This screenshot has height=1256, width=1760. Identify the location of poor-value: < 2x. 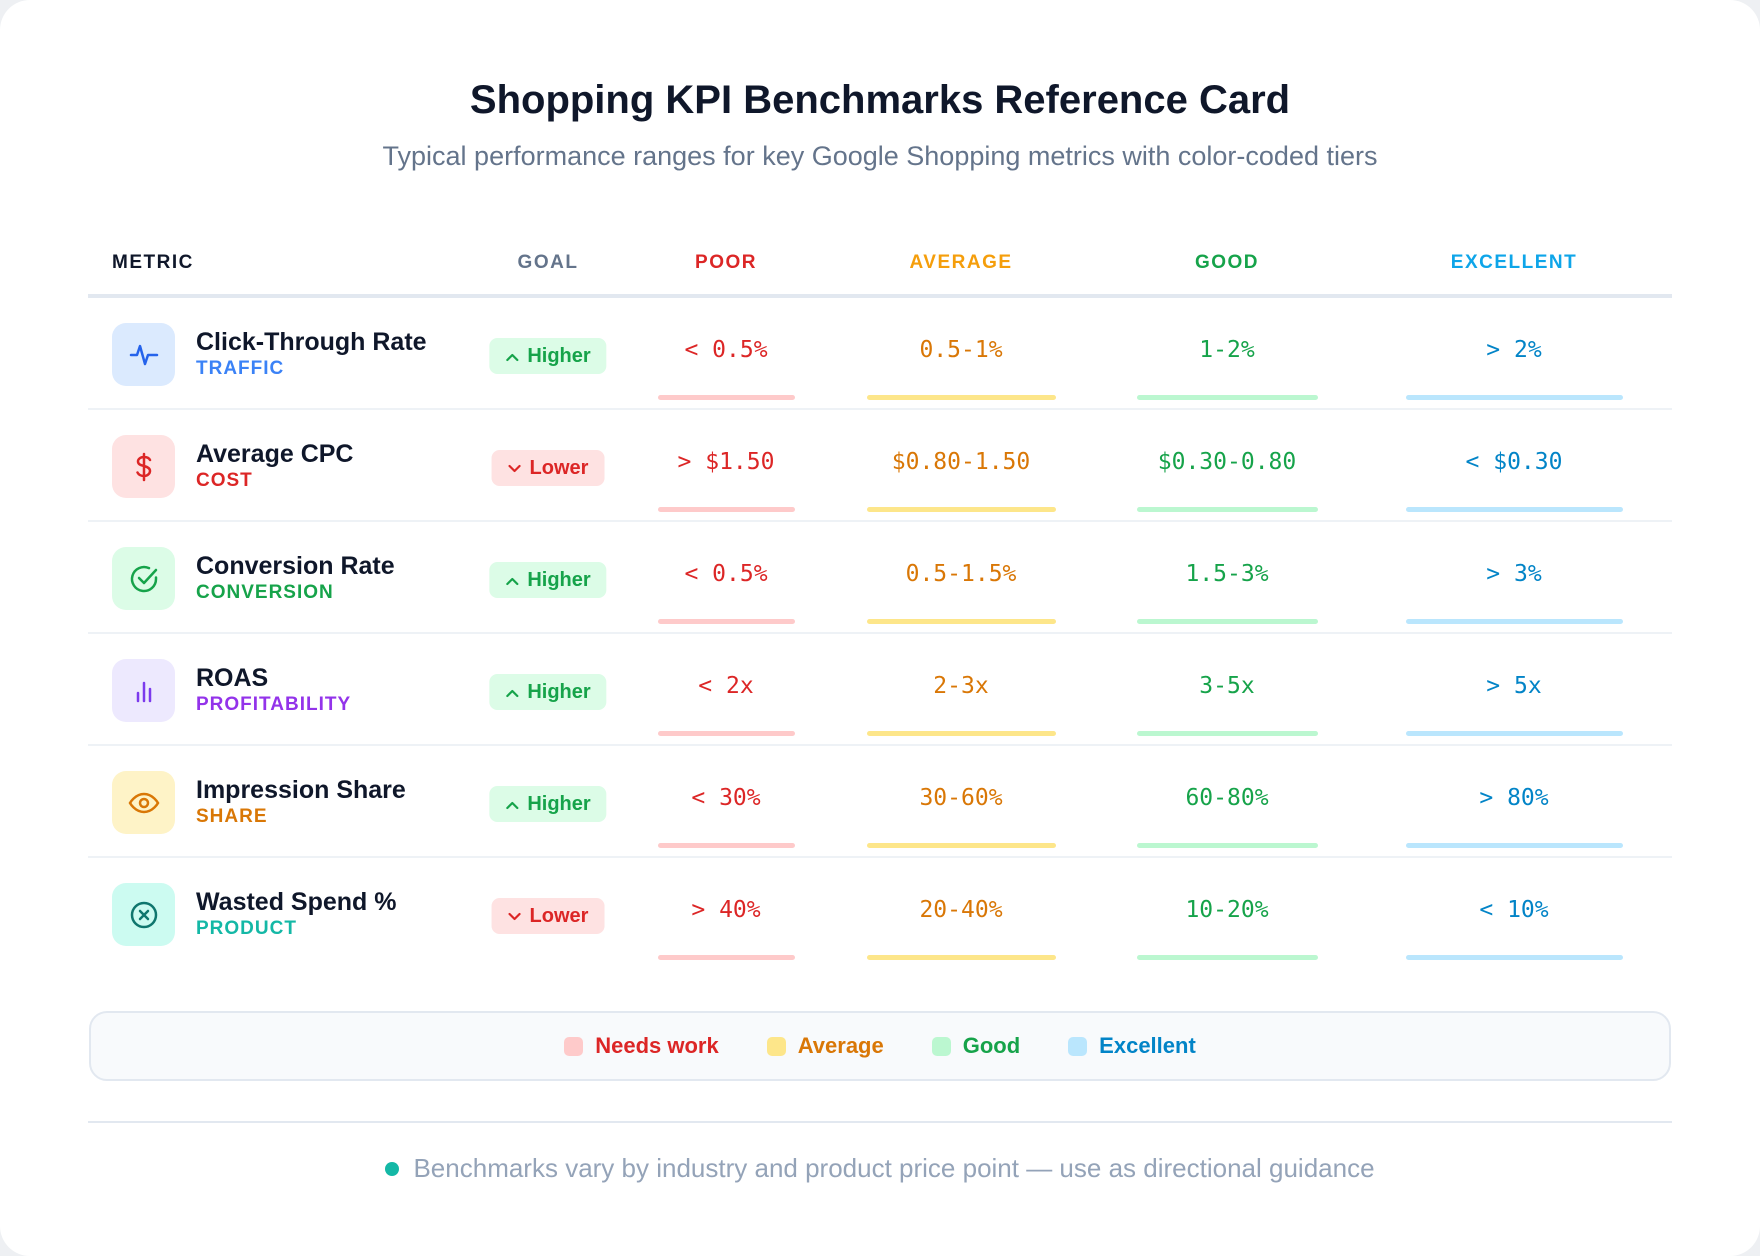
(726, 686).